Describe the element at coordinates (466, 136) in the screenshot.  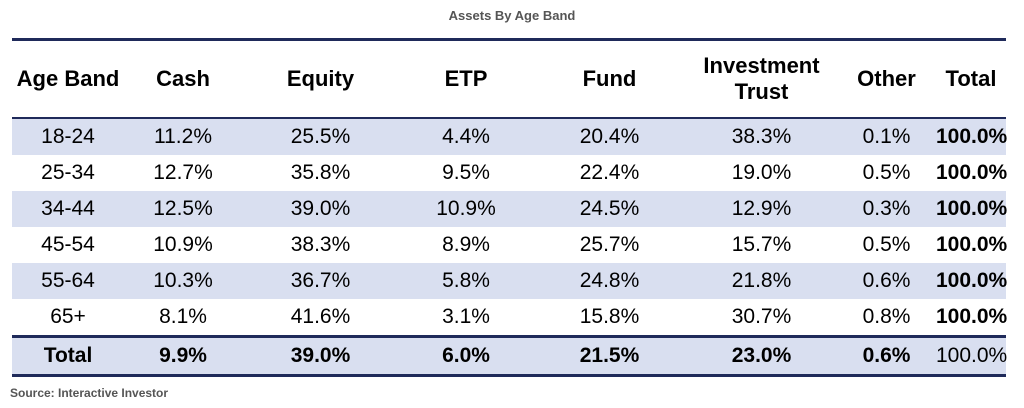
I see `table-cell: 4.4%` at that location.